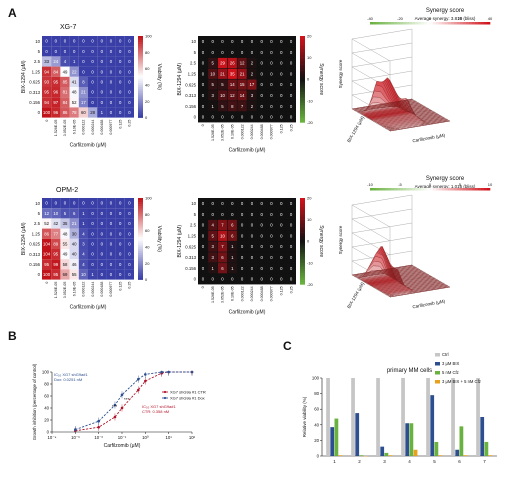 This screenshot has height=487, width=520. I want to click on xg7-synergy-y-tick: 0.313, so click(190, 95).